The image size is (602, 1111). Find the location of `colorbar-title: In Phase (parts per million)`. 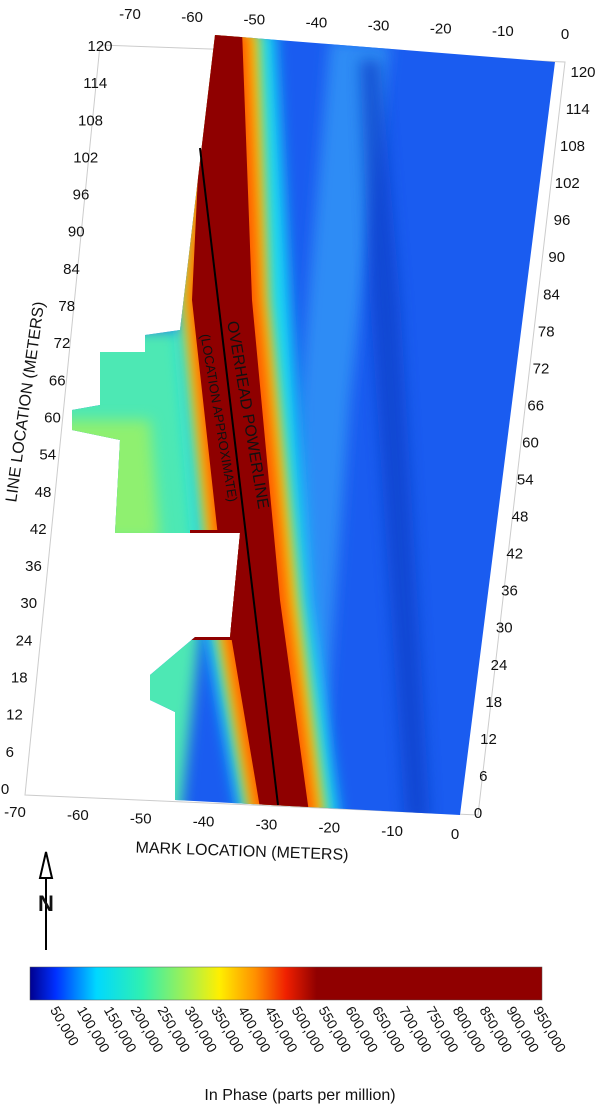

colorbar-title: In Phase (parts per million) is located at coordinates (299, 1095).